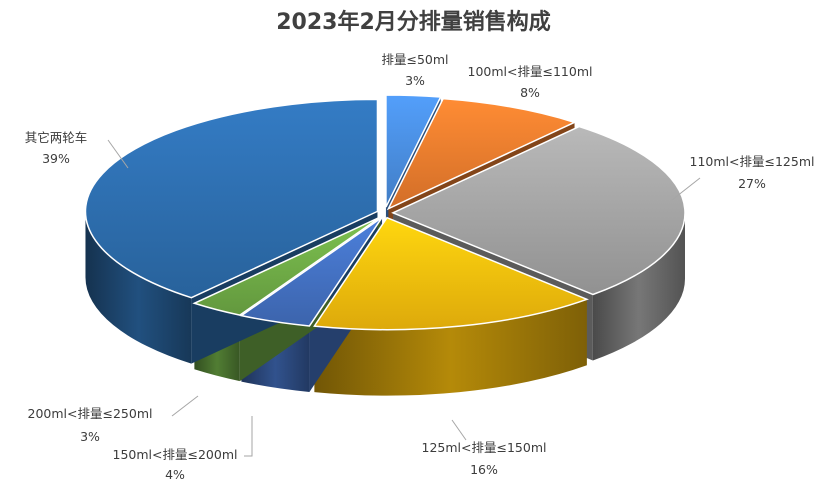 The height and width of the screenshot is (489, 827). Describe the element at coordinates (175, 474) in the screenshot. I see `slice-value-label: 4%` at that location.